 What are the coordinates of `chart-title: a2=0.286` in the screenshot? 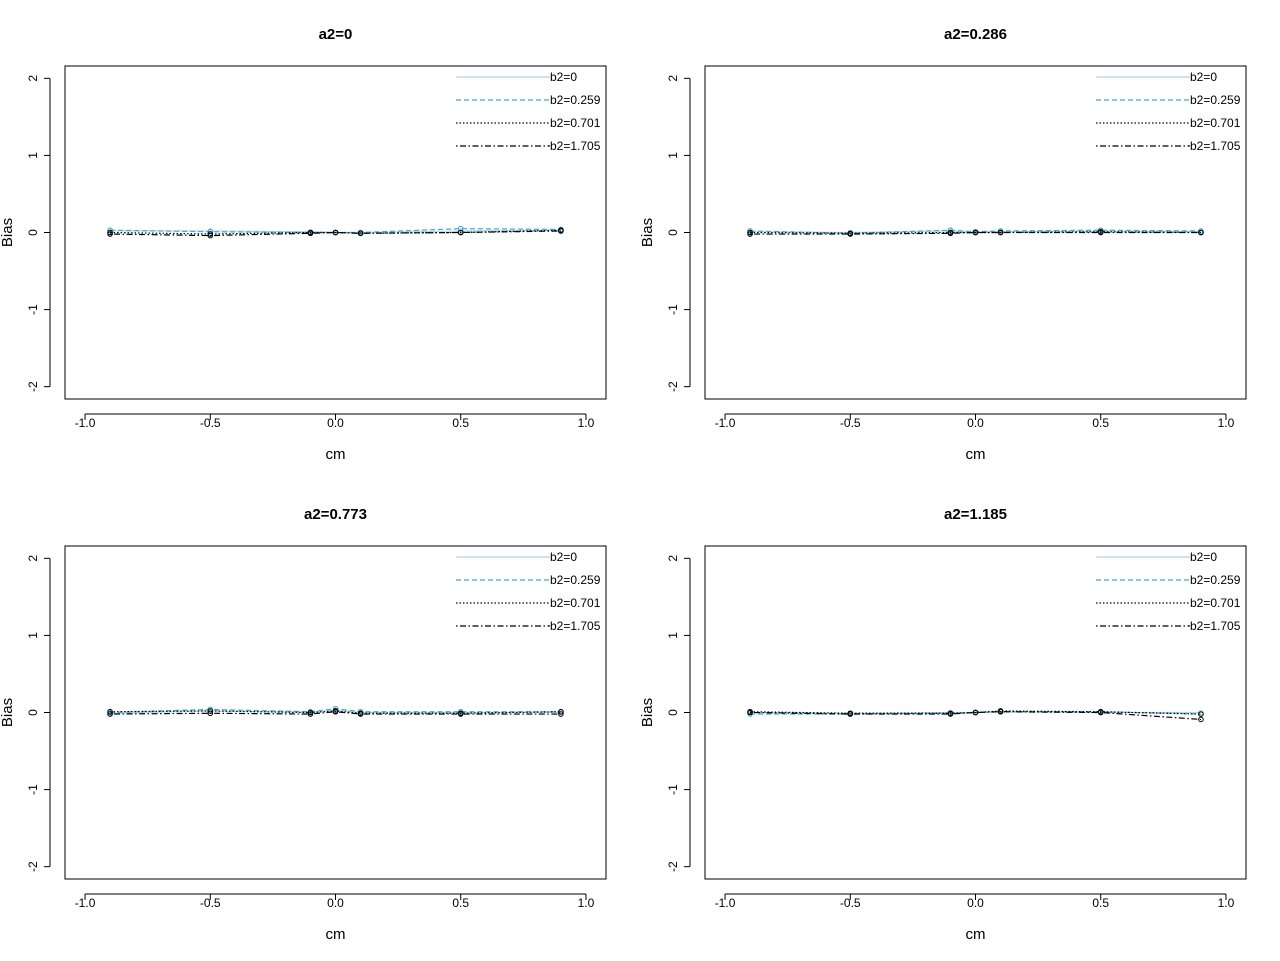 It's located at (975, 34).